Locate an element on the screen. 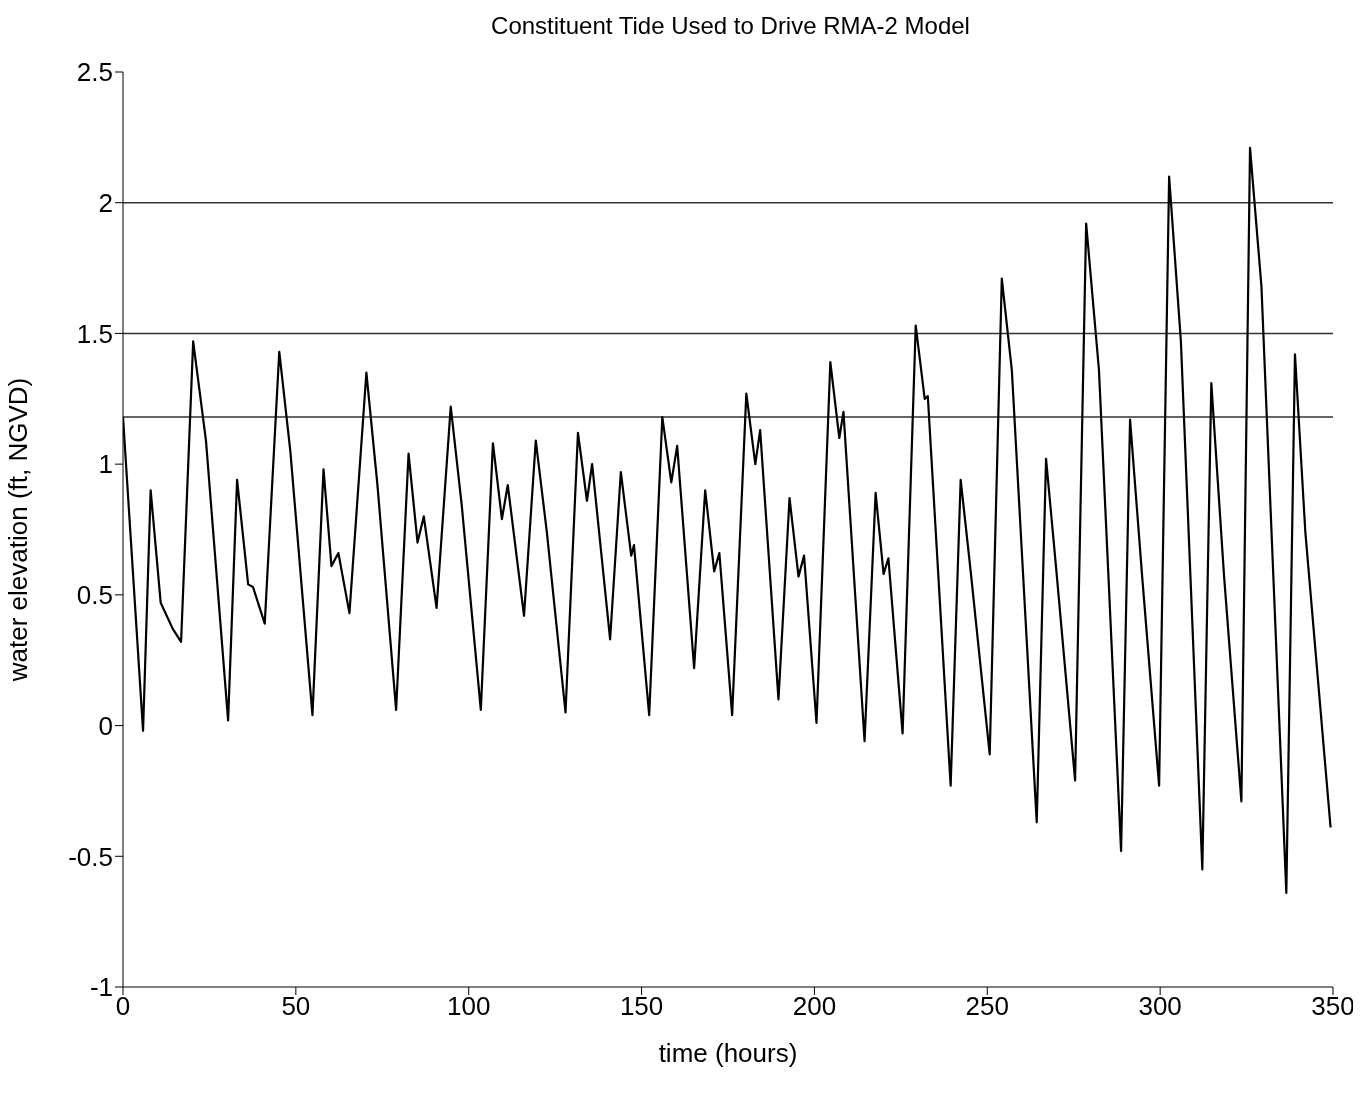 The height and width of the screenshot is (1099, 1365). y-tick-label: 1.5 is located at coordinates (94, 333).